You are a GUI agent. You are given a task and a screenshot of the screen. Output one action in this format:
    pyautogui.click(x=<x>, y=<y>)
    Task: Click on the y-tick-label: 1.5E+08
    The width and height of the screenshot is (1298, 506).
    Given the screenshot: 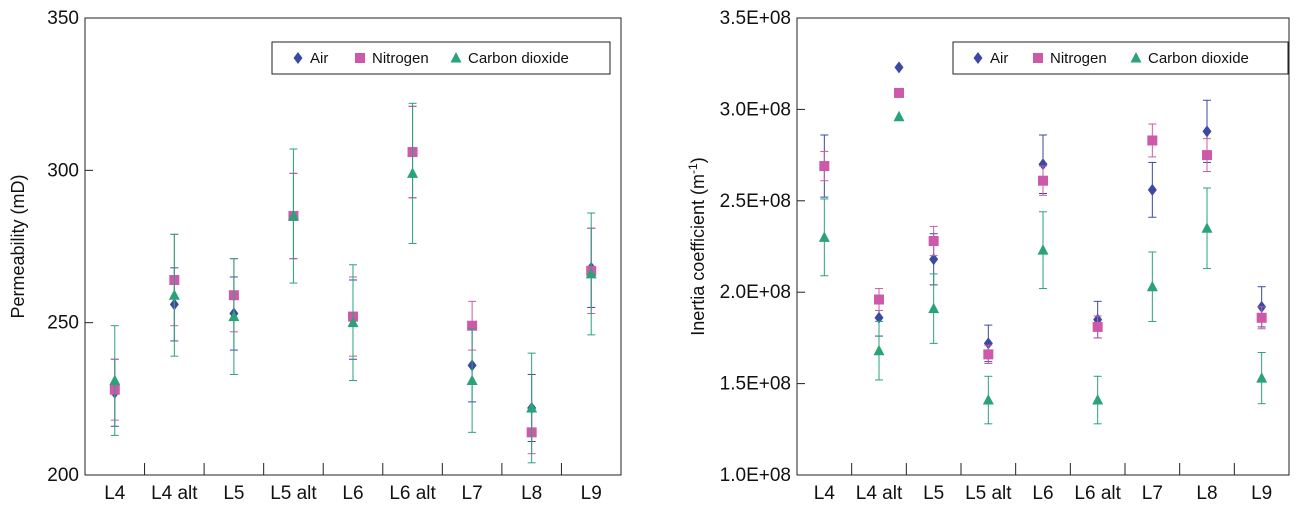 What is the action you would take?
    pyautogui.click(x=755, y=384)
    